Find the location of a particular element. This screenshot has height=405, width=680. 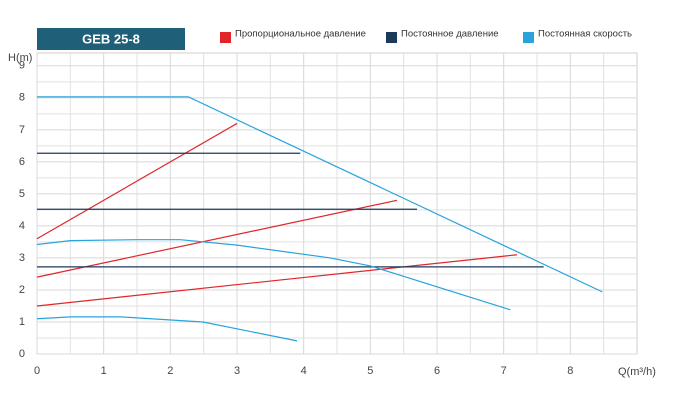

y-tick-label: 8 is located at coordinates (22, 98).